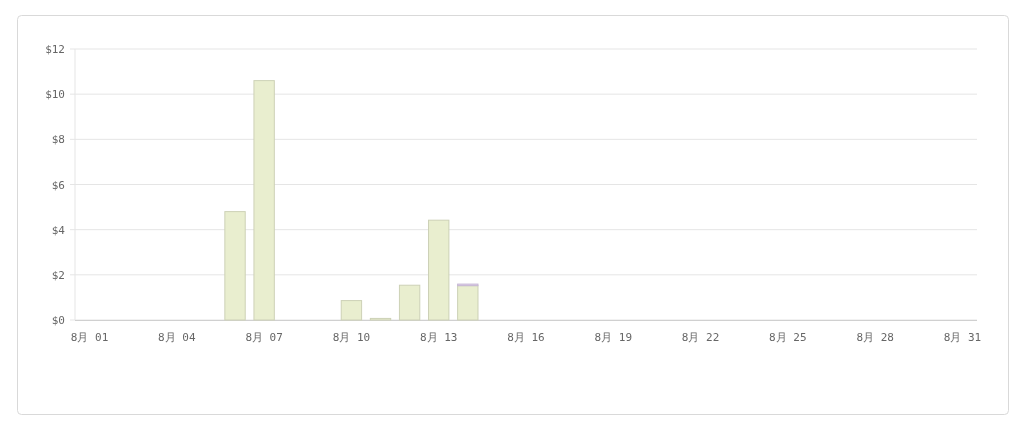 The width and height of the screenshot is (1031, 434). I want to click on y-tick-label: $4, so click(58, 230).